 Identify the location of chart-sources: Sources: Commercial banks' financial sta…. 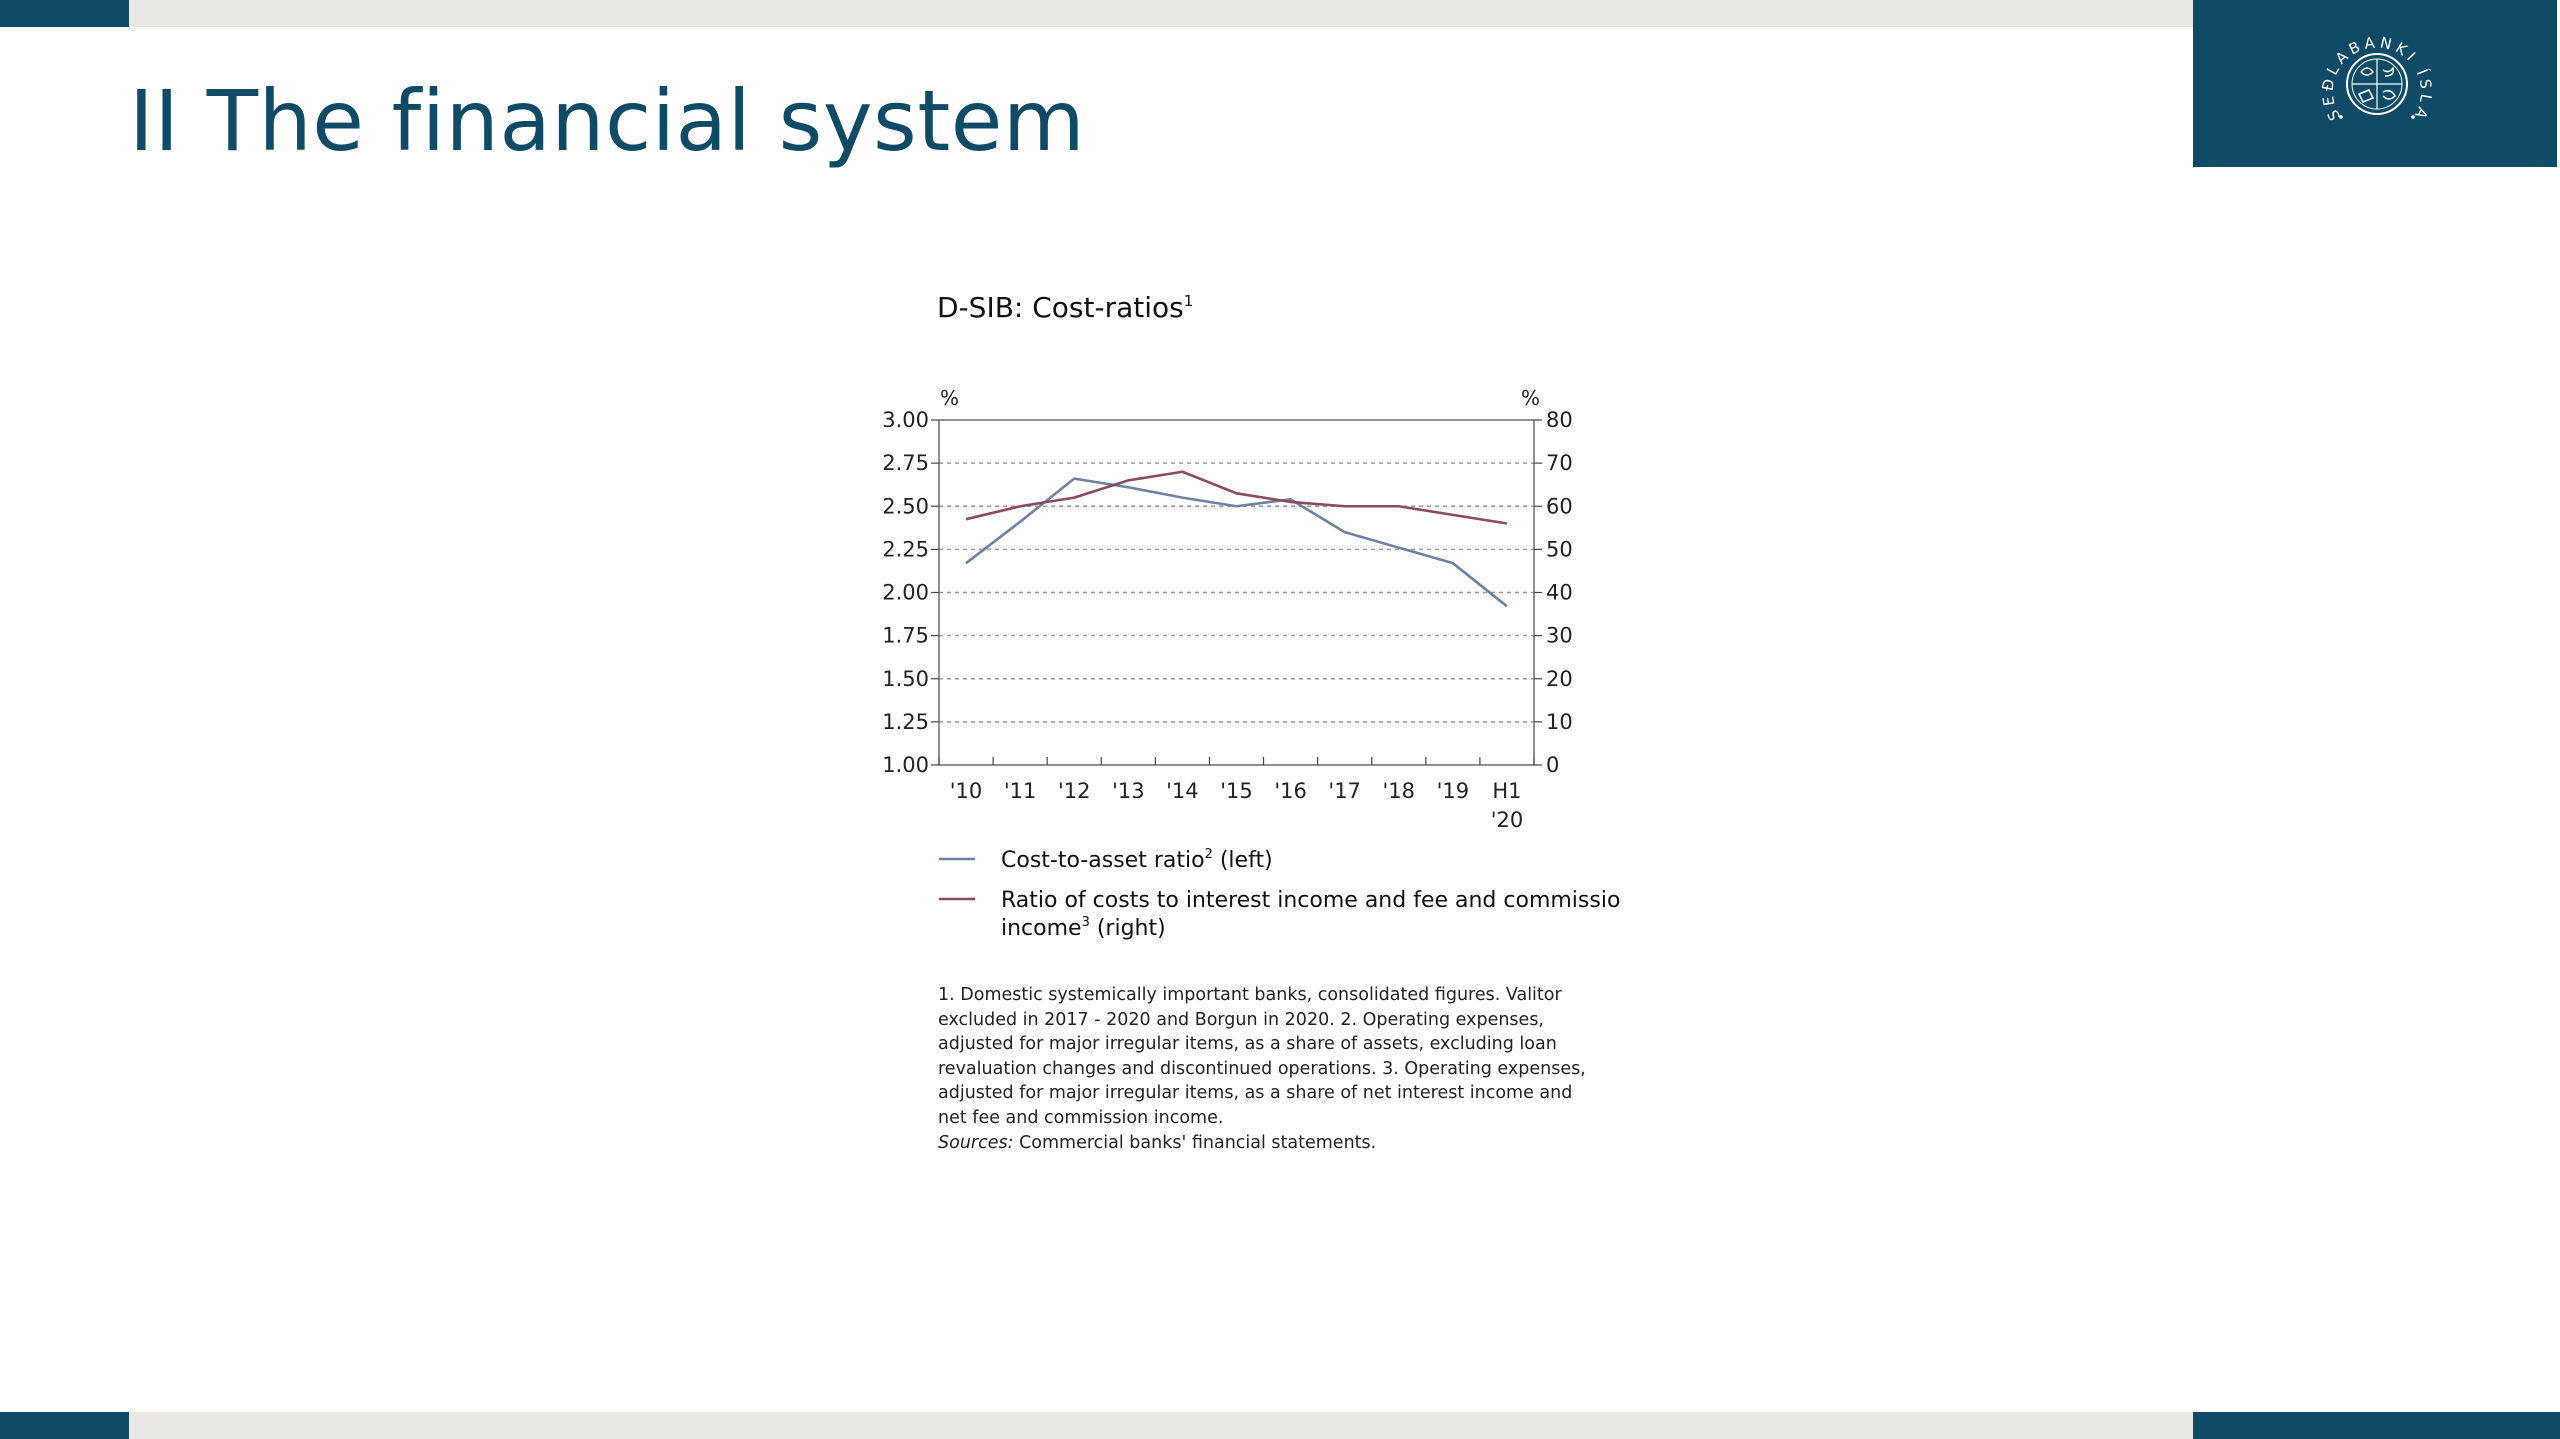
(1268, 1143).